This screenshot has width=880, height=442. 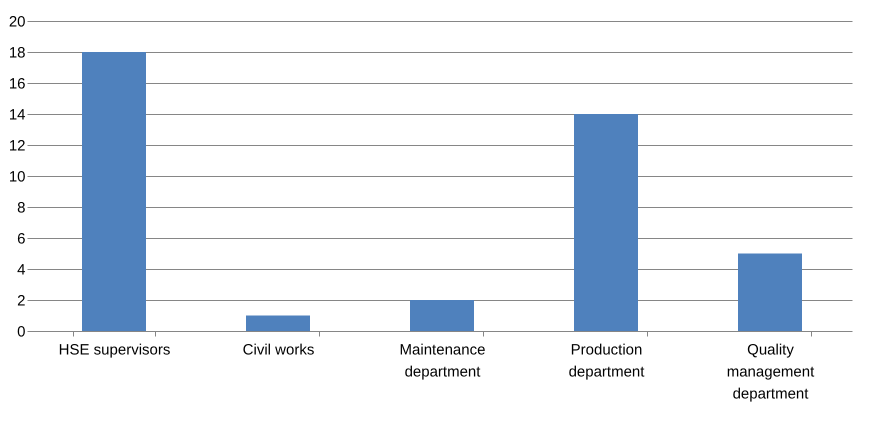 I want to click on y-tick-label: 20, so click(x=17, y=22).